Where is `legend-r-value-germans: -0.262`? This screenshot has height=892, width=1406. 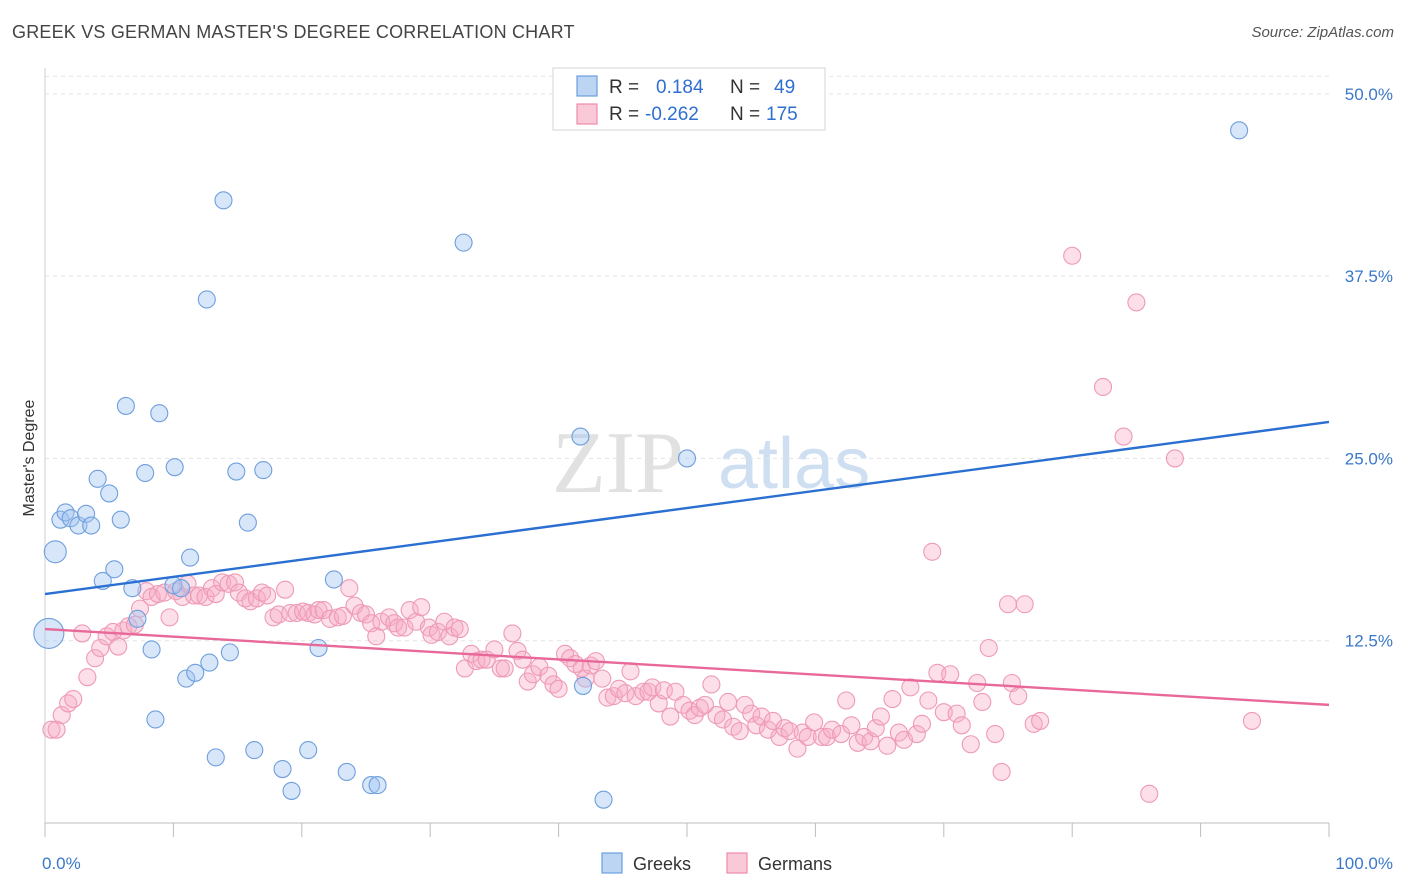
legend-r-value-germans: -0.262 is located at coordinates (672, 114).